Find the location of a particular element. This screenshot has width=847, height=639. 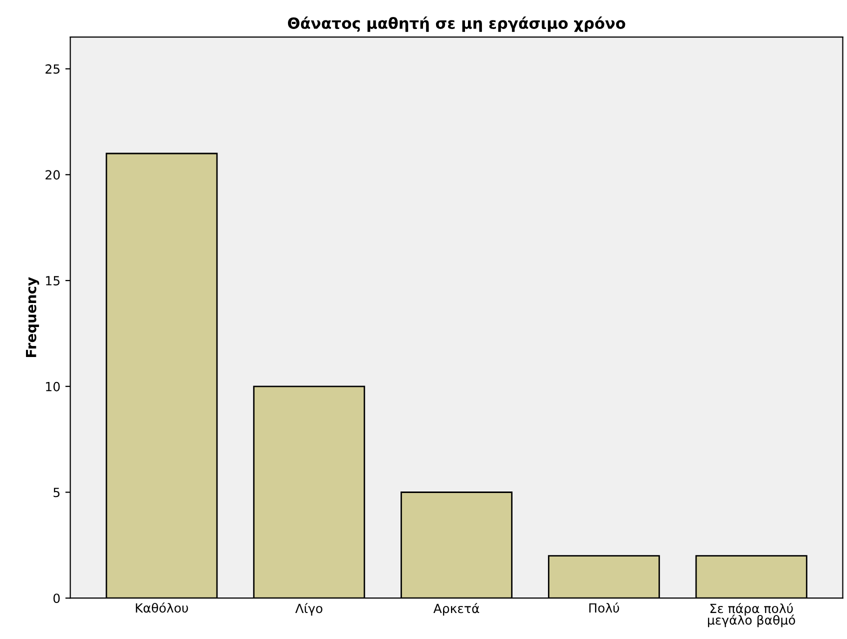

y-tick-label: 25 is located at coordinates (53, 69).